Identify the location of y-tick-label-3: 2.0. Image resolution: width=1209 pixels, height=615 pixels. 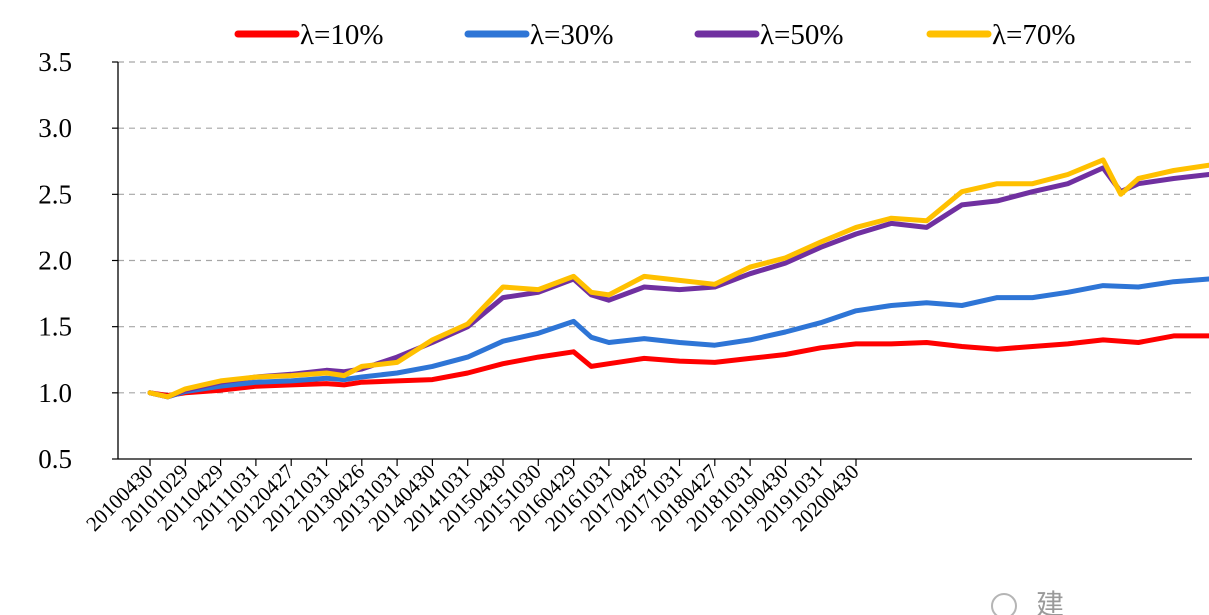
(55, 261).